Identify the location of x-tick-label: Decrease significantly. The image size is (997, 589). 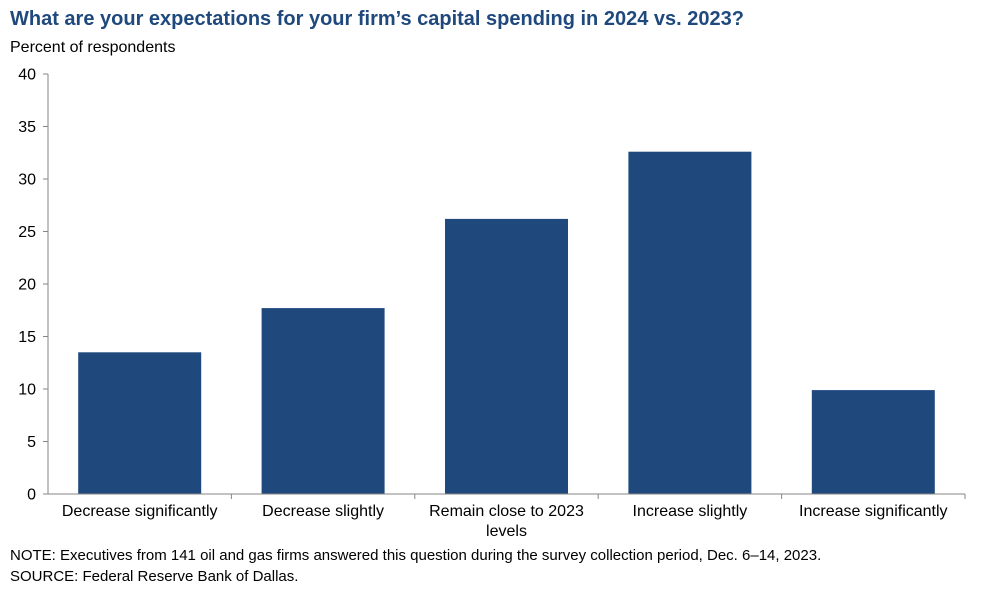
(140, 511).